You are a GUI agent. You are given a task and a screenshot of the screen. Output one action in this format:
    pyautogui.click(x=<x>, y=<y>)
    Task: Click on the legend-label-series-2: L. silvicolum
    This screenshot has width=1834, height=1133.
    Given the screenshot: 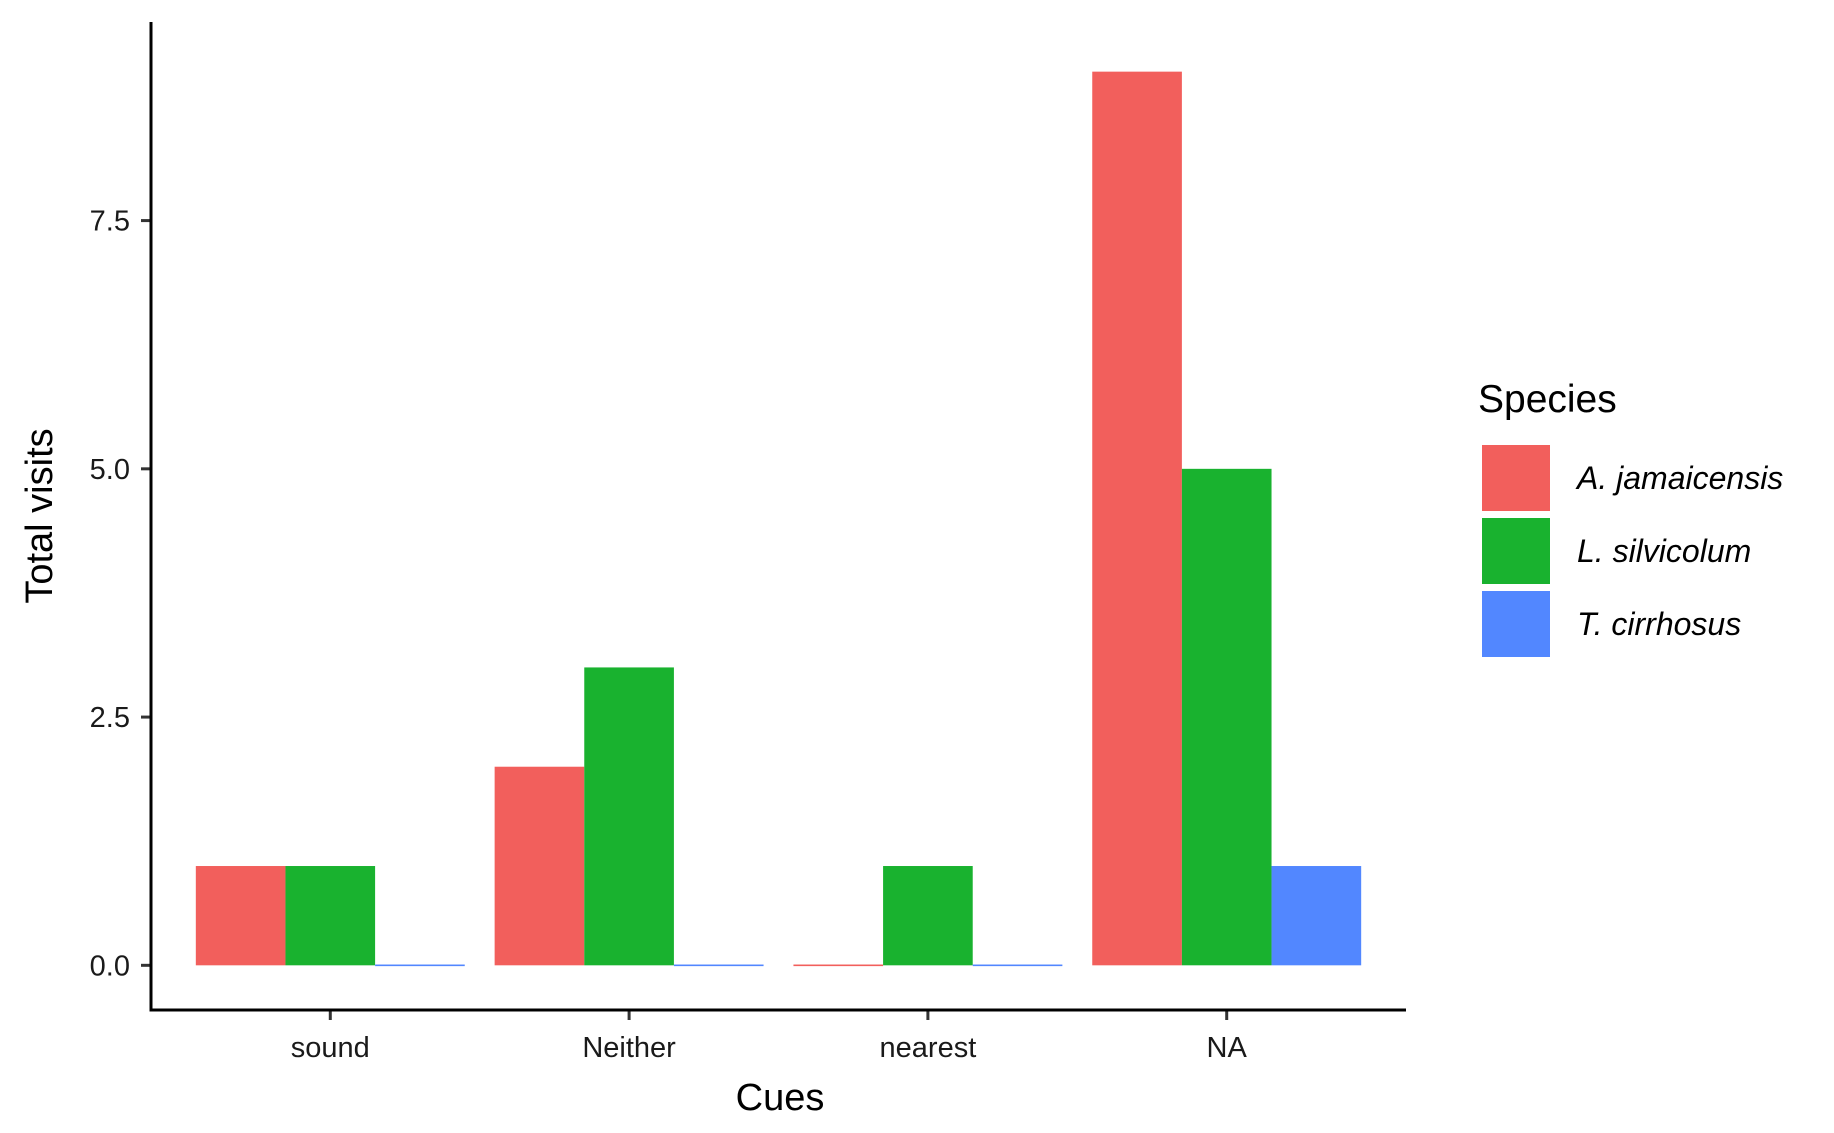 What is the action you would take?
    pyautogui.click(x=1664, y=551)
    